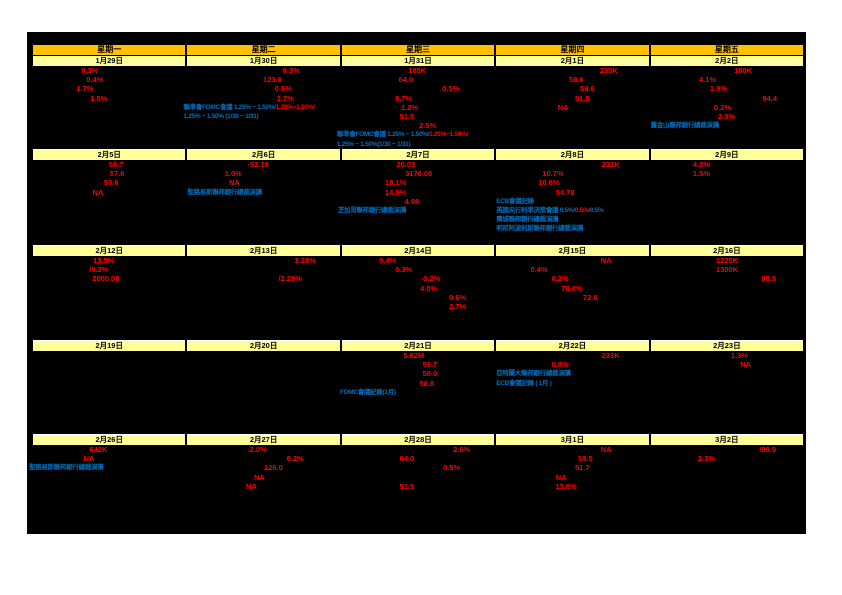 The width and height of the screenshot is (842, 595). I want to click on weekday-header-cell: 星期四, so click(572, 50).